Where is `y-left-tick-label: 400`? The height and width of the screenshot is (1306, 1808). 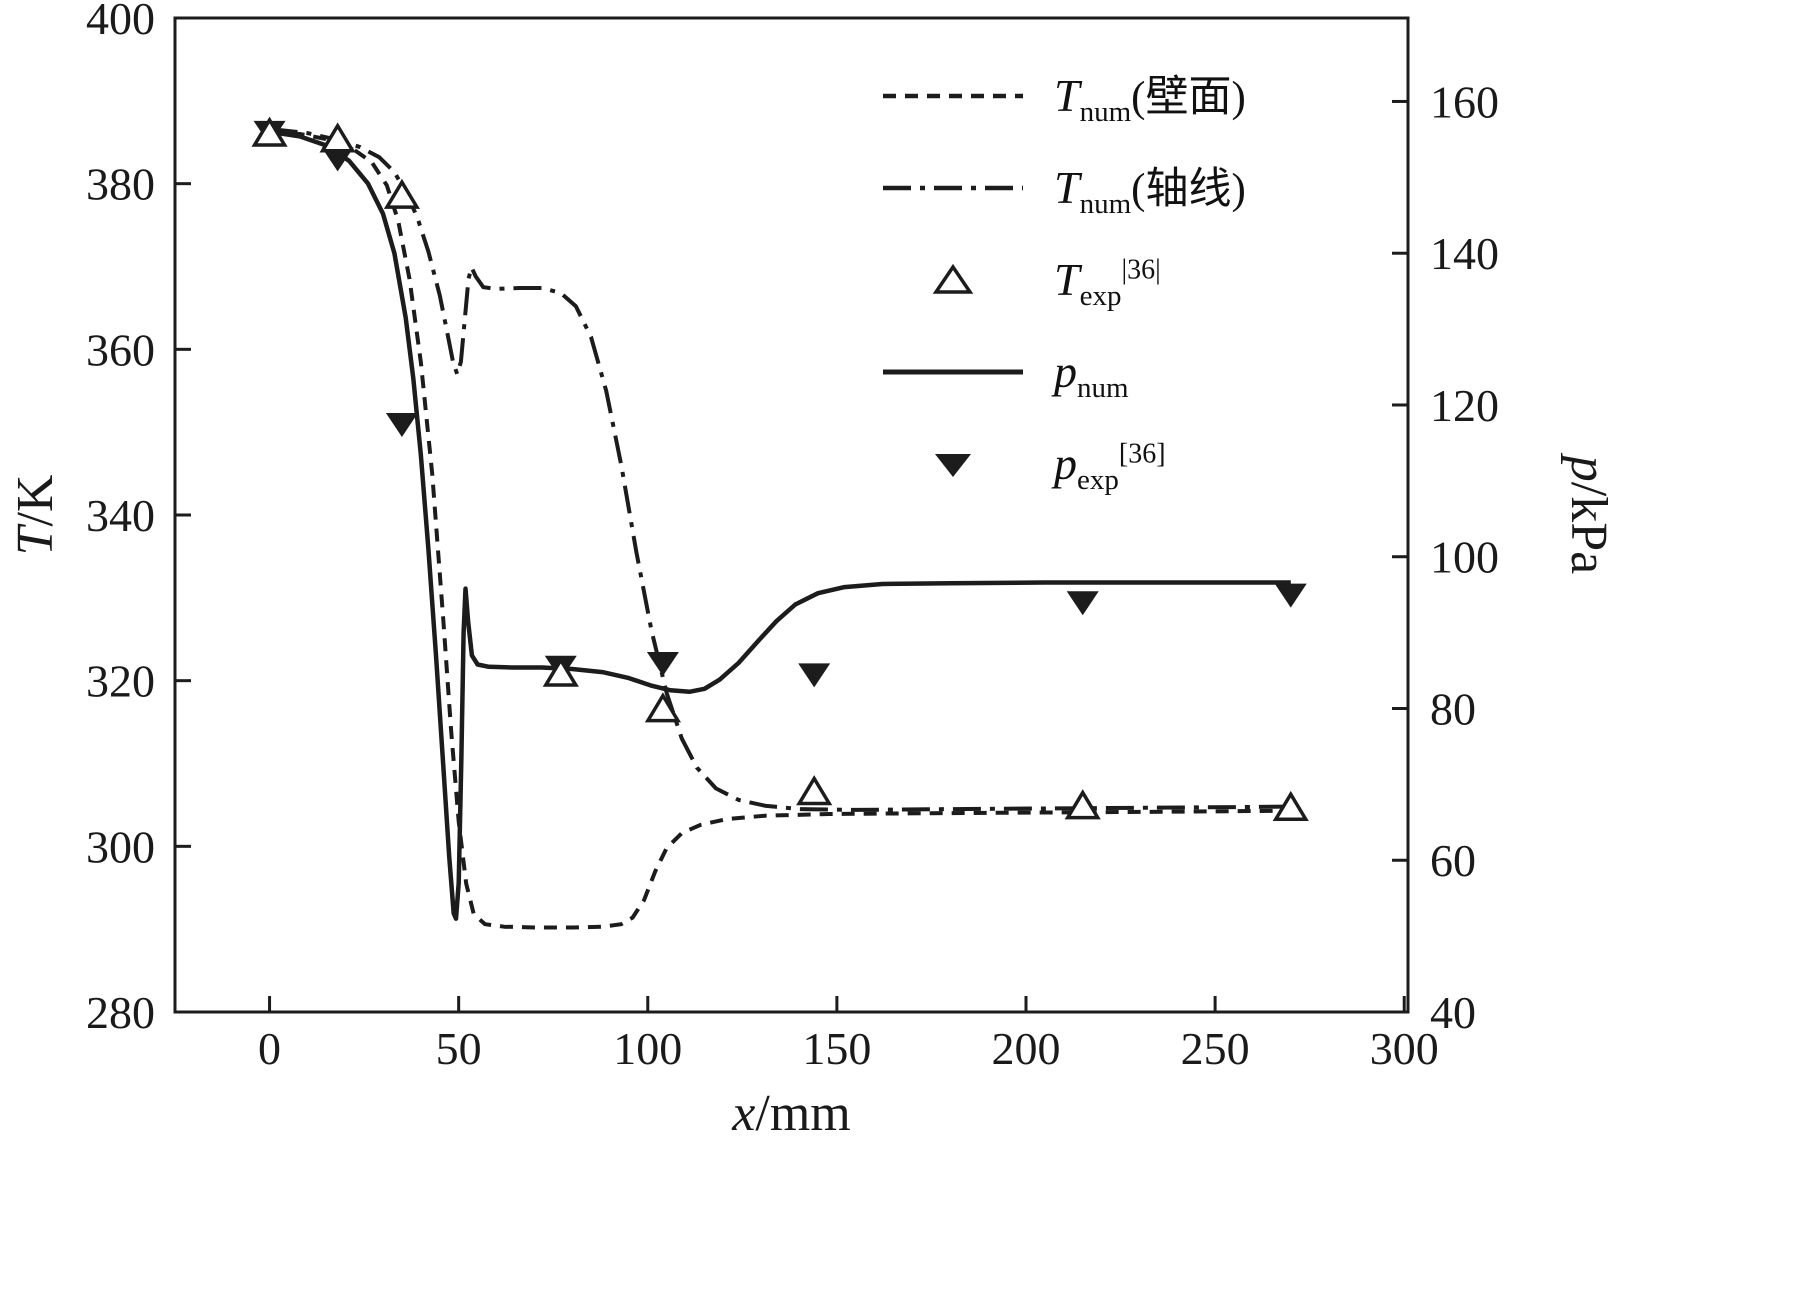
y-left-tick-label: 400 is located at coordinates (120, 22).